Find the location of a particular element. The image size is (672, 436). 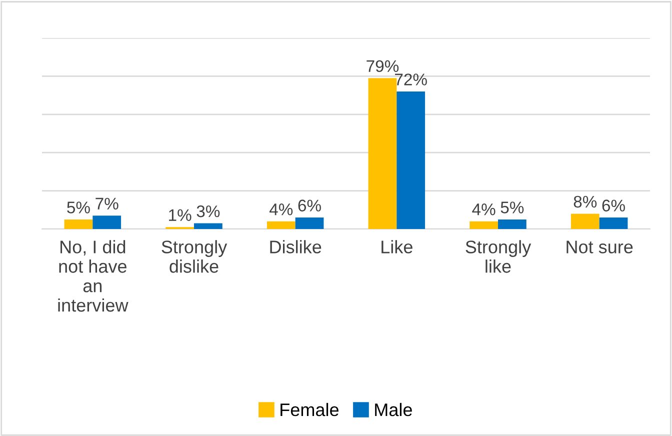

data-label: 3% is located at coordinates (208, 211).